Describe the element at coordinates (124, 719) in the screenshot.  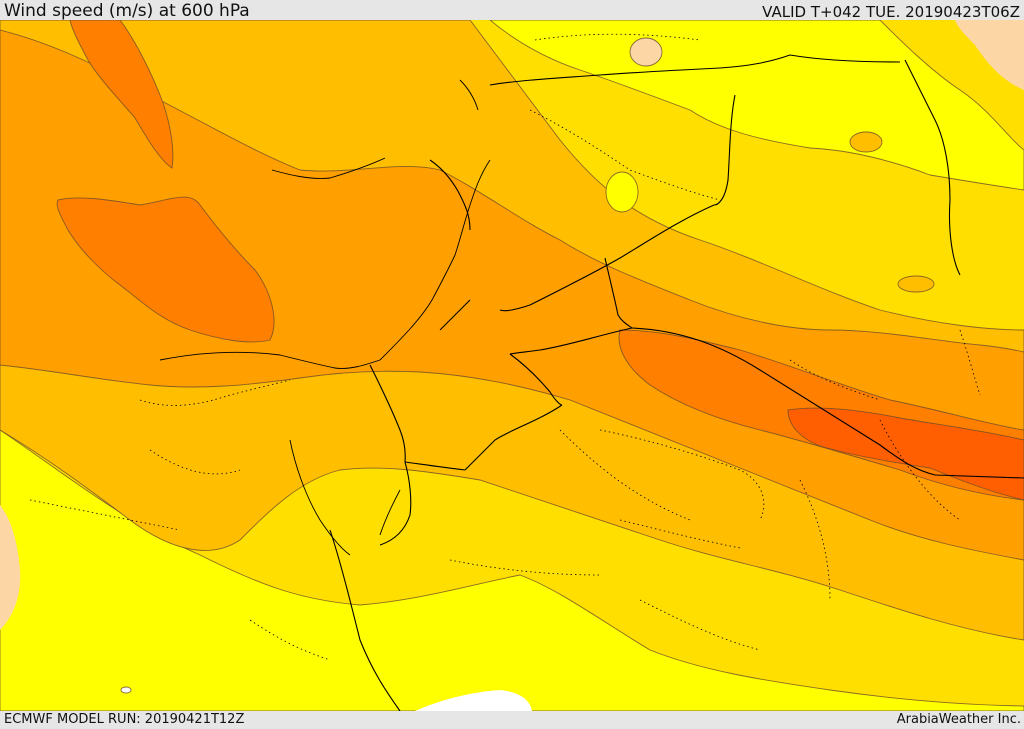
I see `model-run-label: ECMWF MODEL RUN: 20190421T12Z` at that location.